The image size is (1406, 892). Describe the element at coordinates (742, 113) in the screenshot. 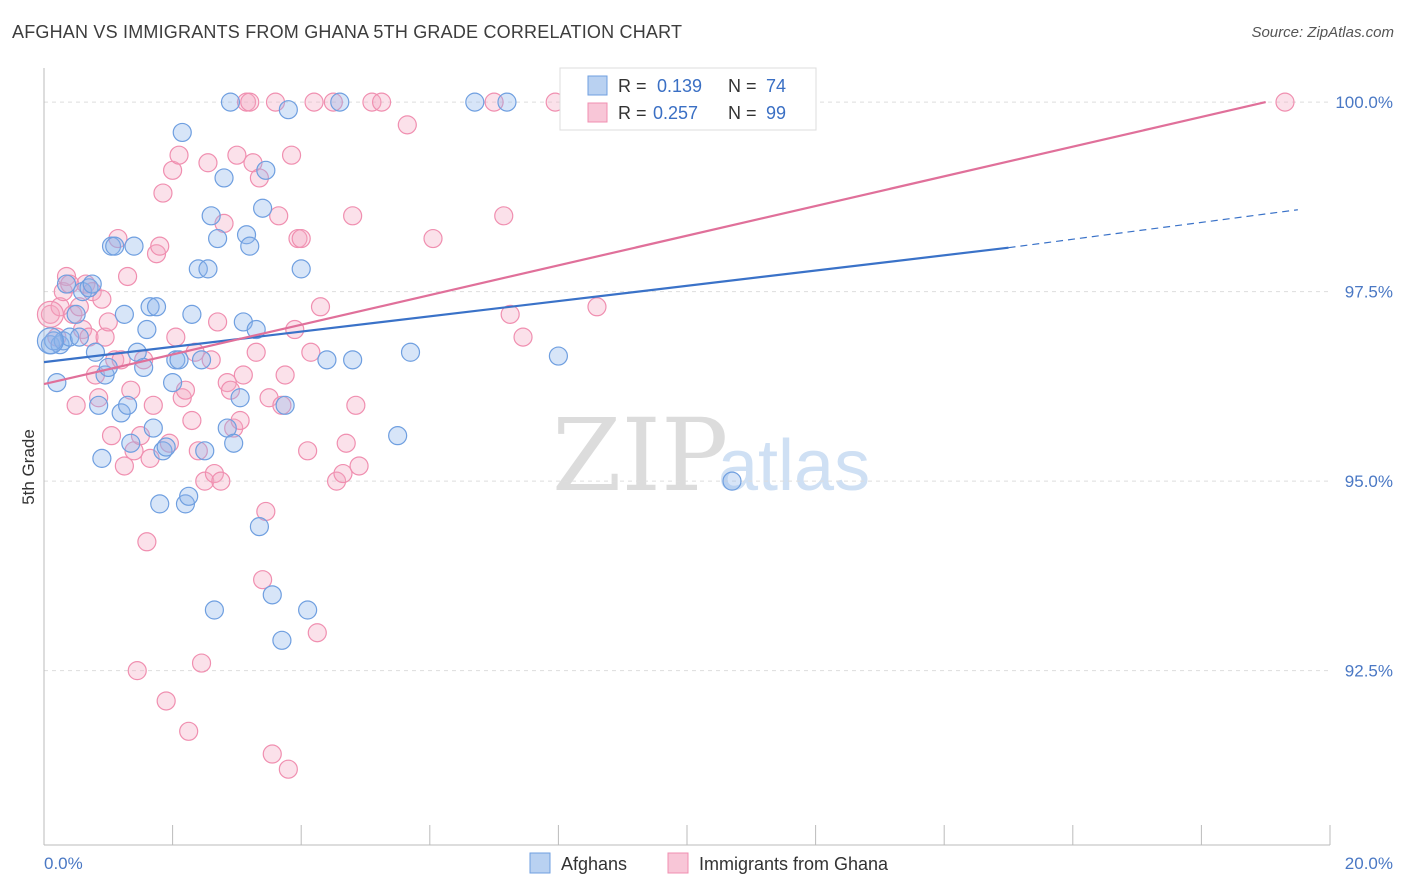

I see `legend-n-label-ghana: N =` at that location.